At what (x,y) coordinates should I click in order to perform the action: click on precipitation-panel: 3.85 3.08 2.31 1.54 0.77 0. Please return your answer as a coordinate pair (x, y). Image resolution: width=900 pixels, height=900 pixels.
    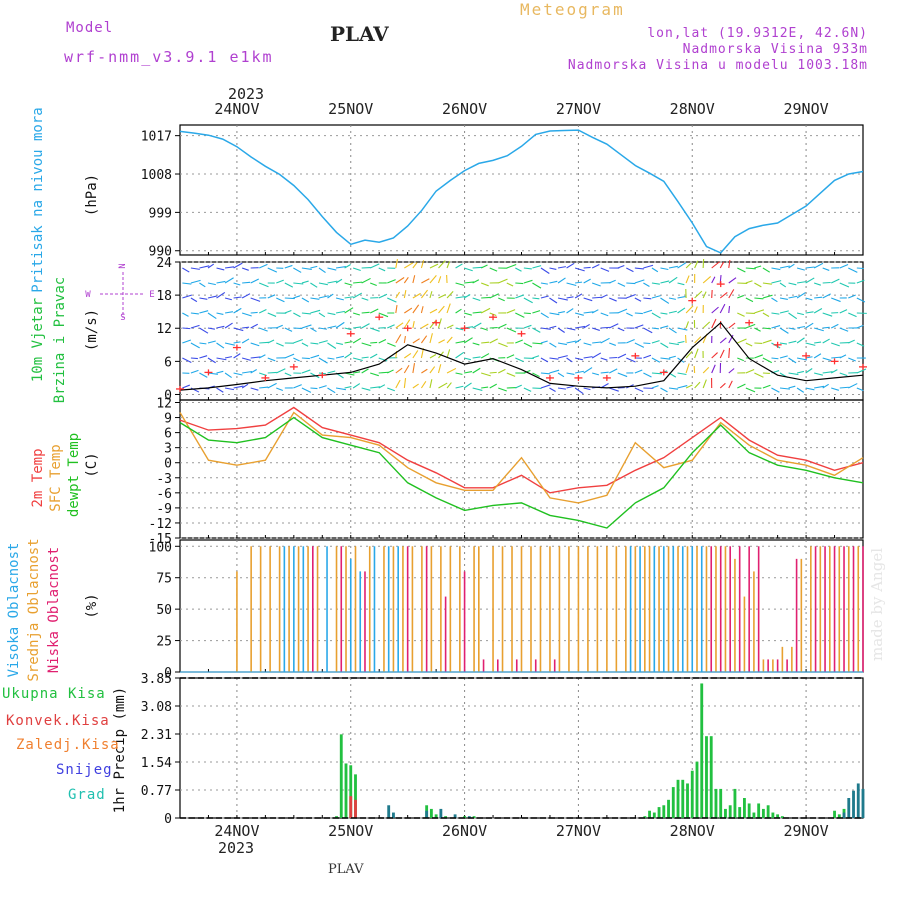
    Looking at the image, I should click on (503, 749).